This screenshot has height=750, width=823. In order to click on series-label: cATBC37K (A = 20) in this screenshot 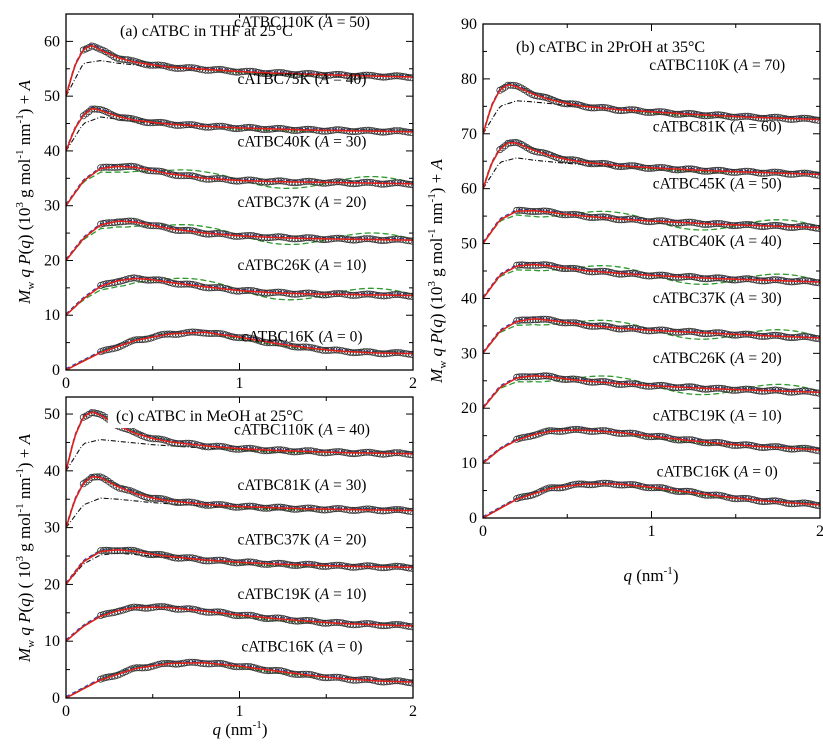, I will do `click(302, 202)`.